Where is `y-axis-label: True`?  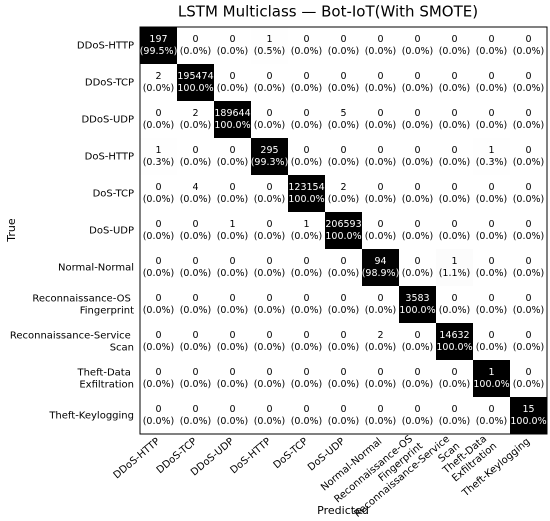 y-axis-label: True is located at coordinates (11, 230).